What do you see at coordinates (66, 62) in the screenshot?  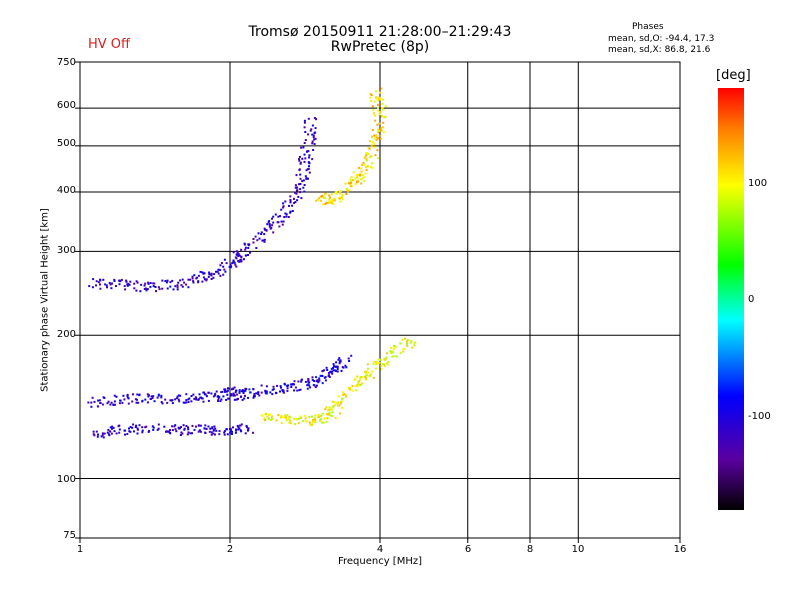 I see `y-tick-label: 750` at bounding box center [66, 62].